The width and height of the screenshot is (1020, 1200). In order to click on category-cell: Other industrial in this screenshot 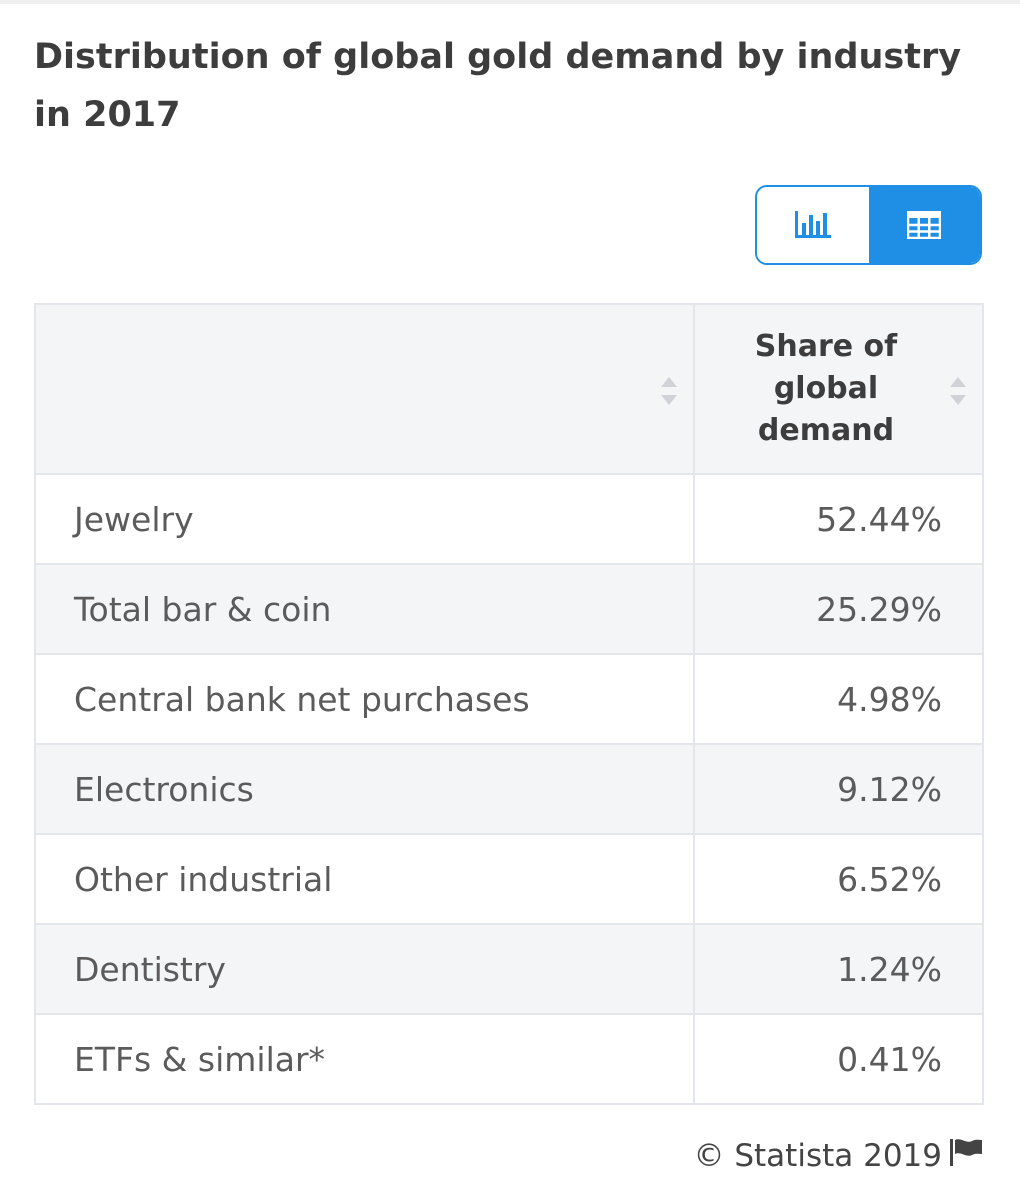, I will do `click(364, 879)`.